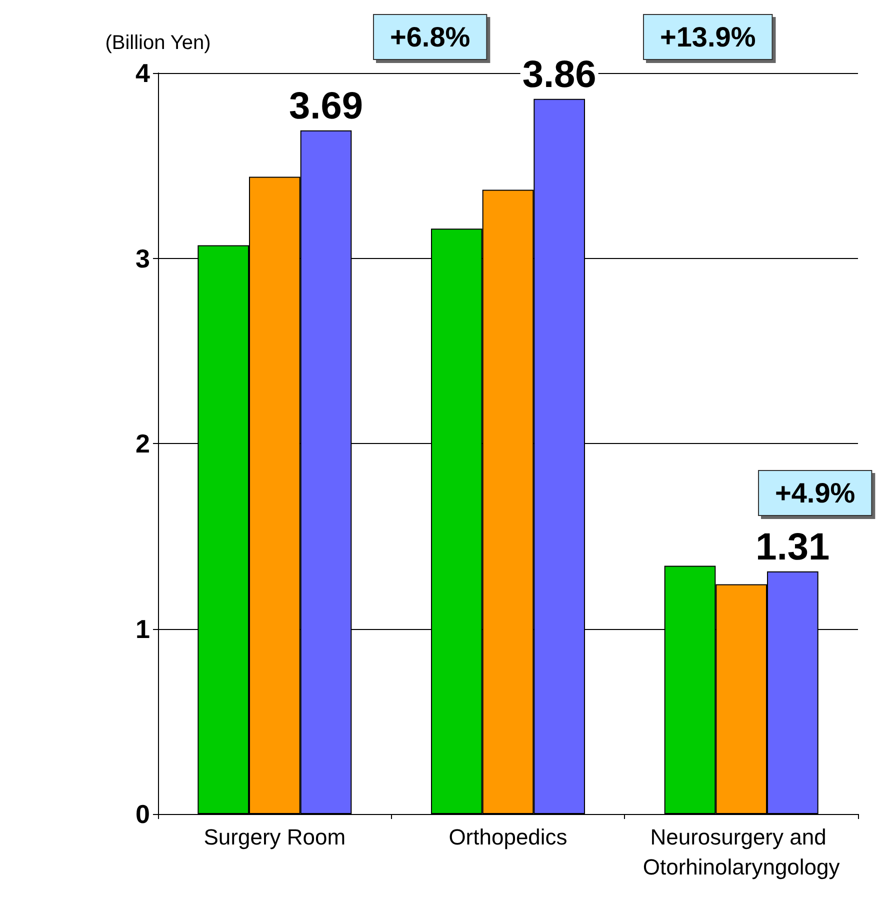  What do you see at coordinates (559, 75) in the screenshot?
I see `data-label: 3.86` at bounding box center [559, 75].